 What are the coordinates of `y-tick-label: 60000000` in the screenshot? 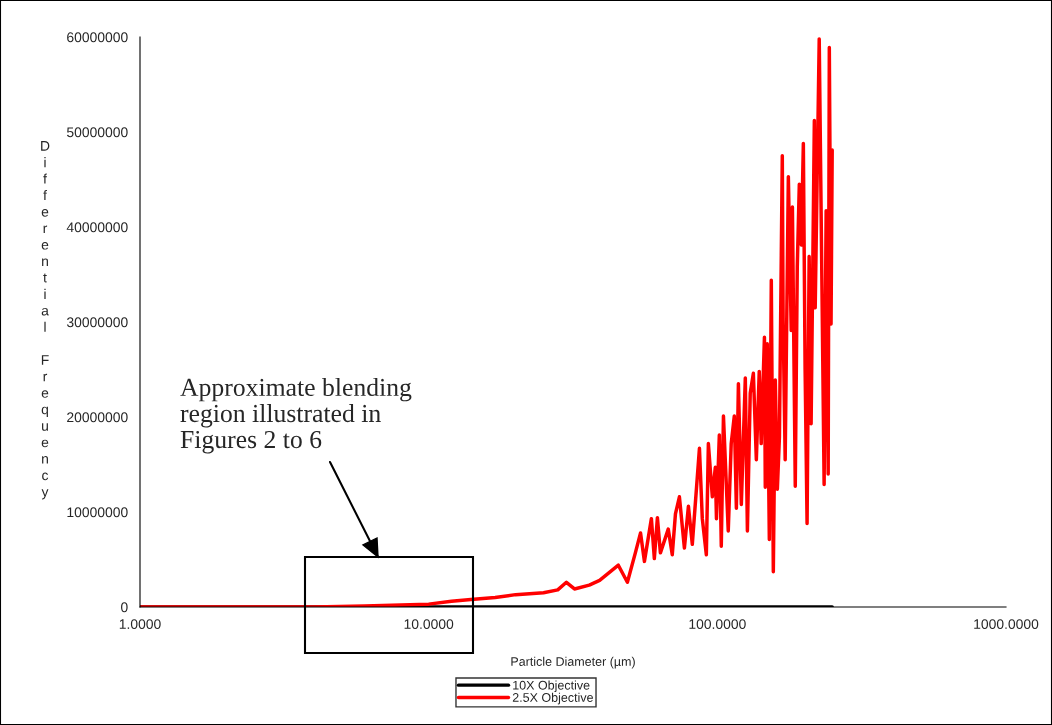 It's located at (97, 37).